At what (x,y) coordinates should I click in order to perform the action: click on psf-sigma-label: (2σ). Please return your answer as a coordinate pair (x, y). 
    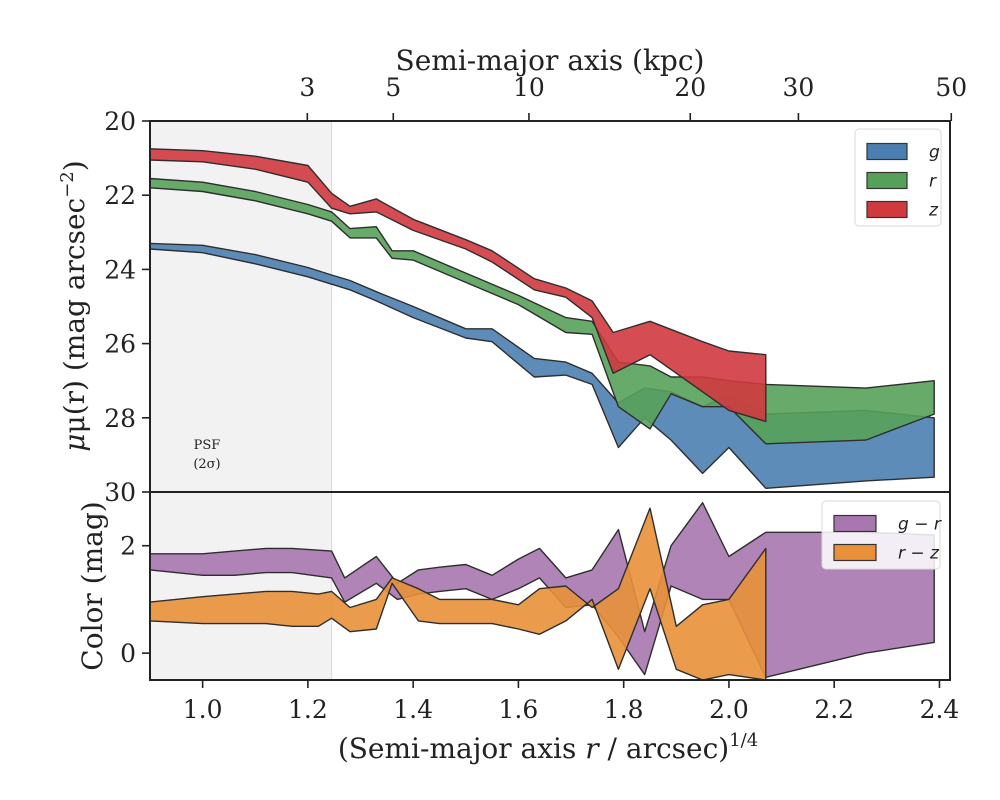
    Looking at the image, I should click on (206, 464).